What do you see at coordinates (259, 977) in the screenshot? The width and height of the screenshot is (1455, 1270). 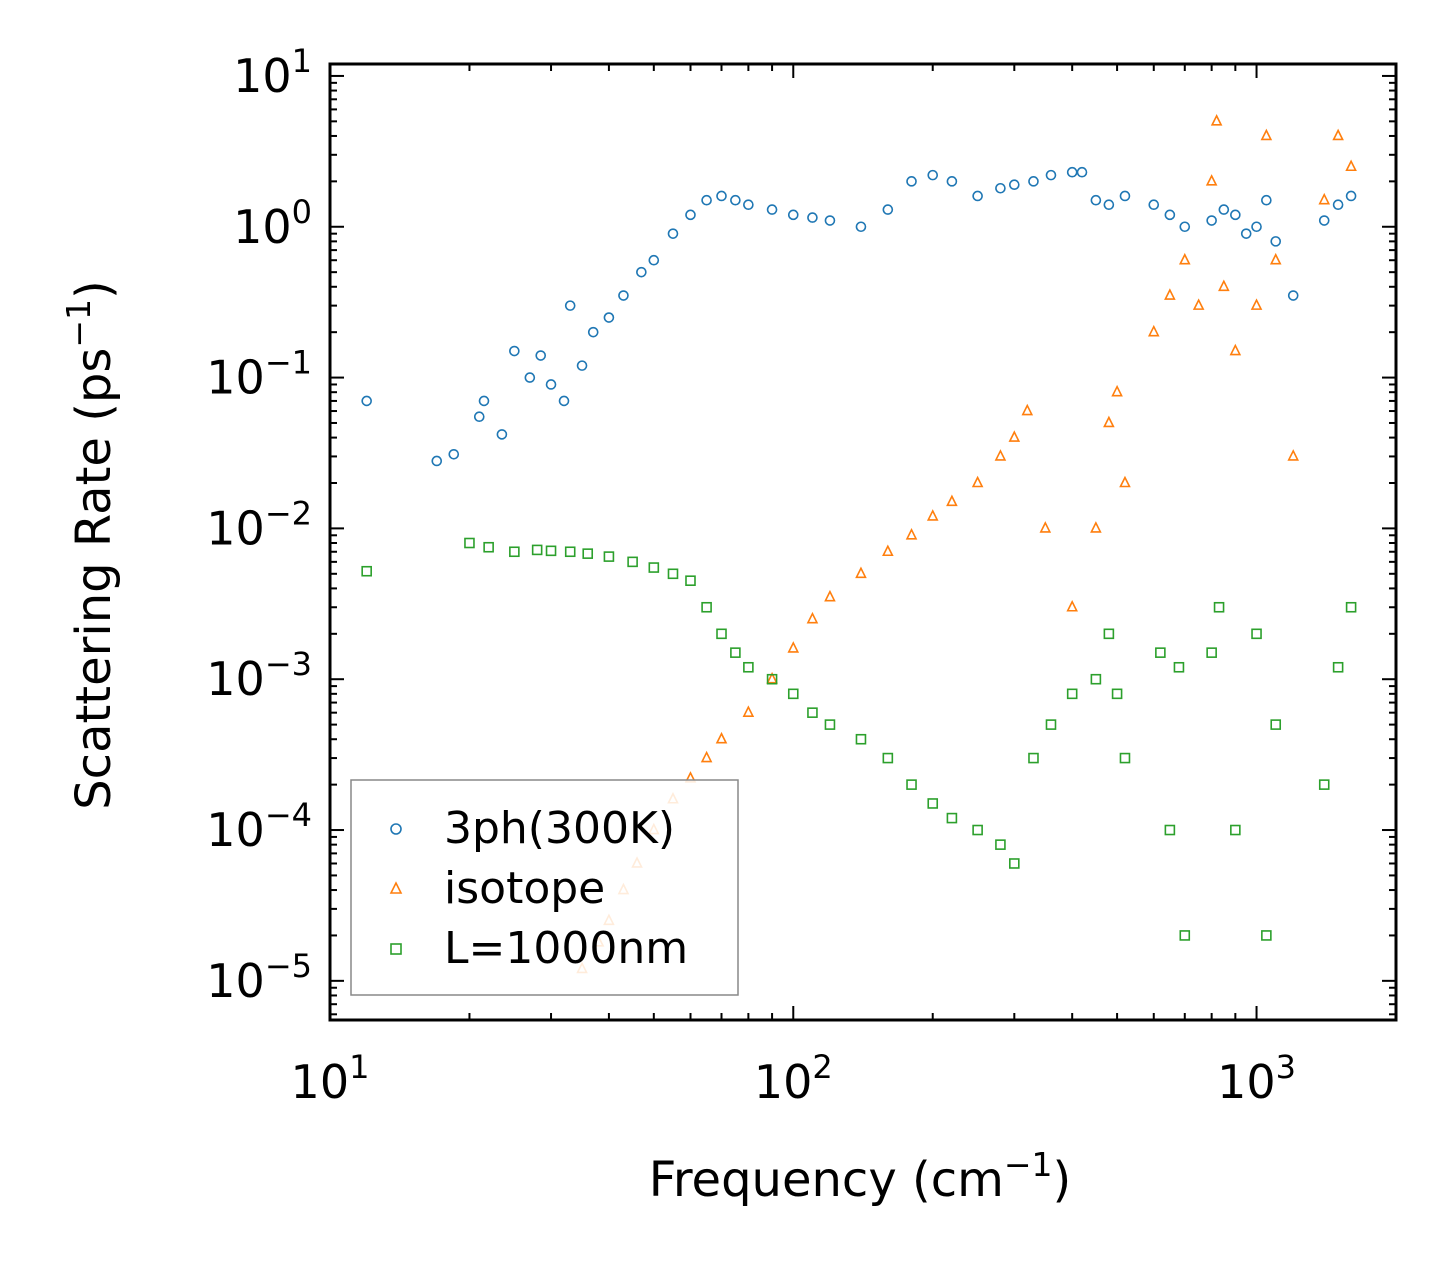 I see `y-tick-label: 10⁻⁵` at bounding box center [259, 977].